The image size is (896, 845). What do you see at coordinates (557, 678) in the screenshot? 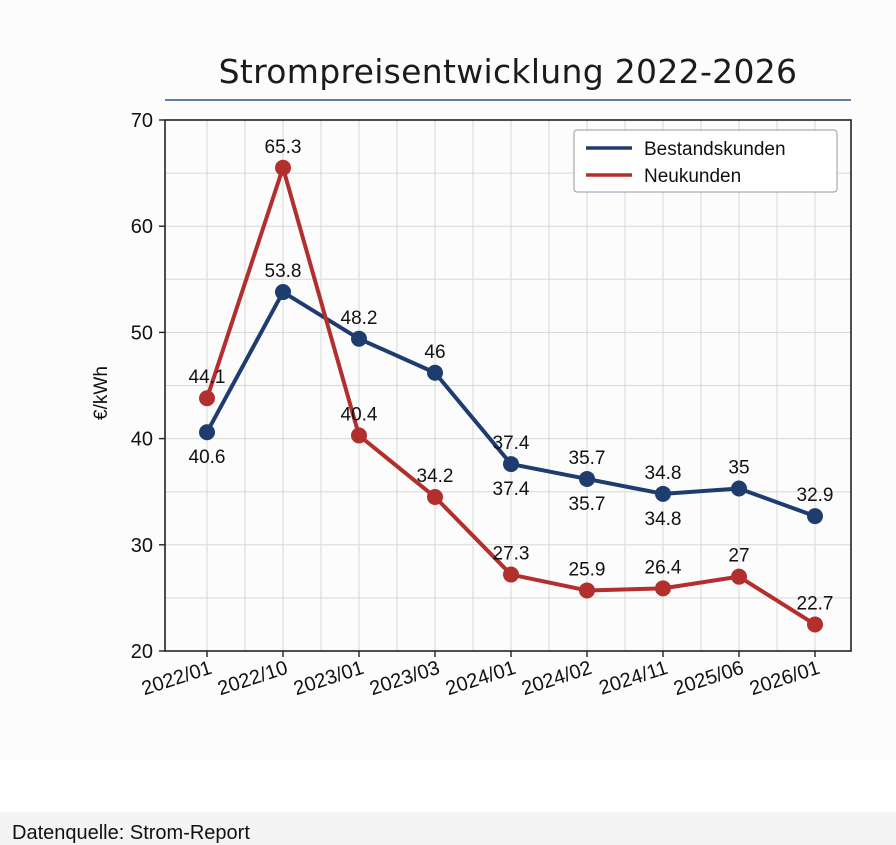
I see `x-tick-label: 2024/02` at bounding box center [557, 678].